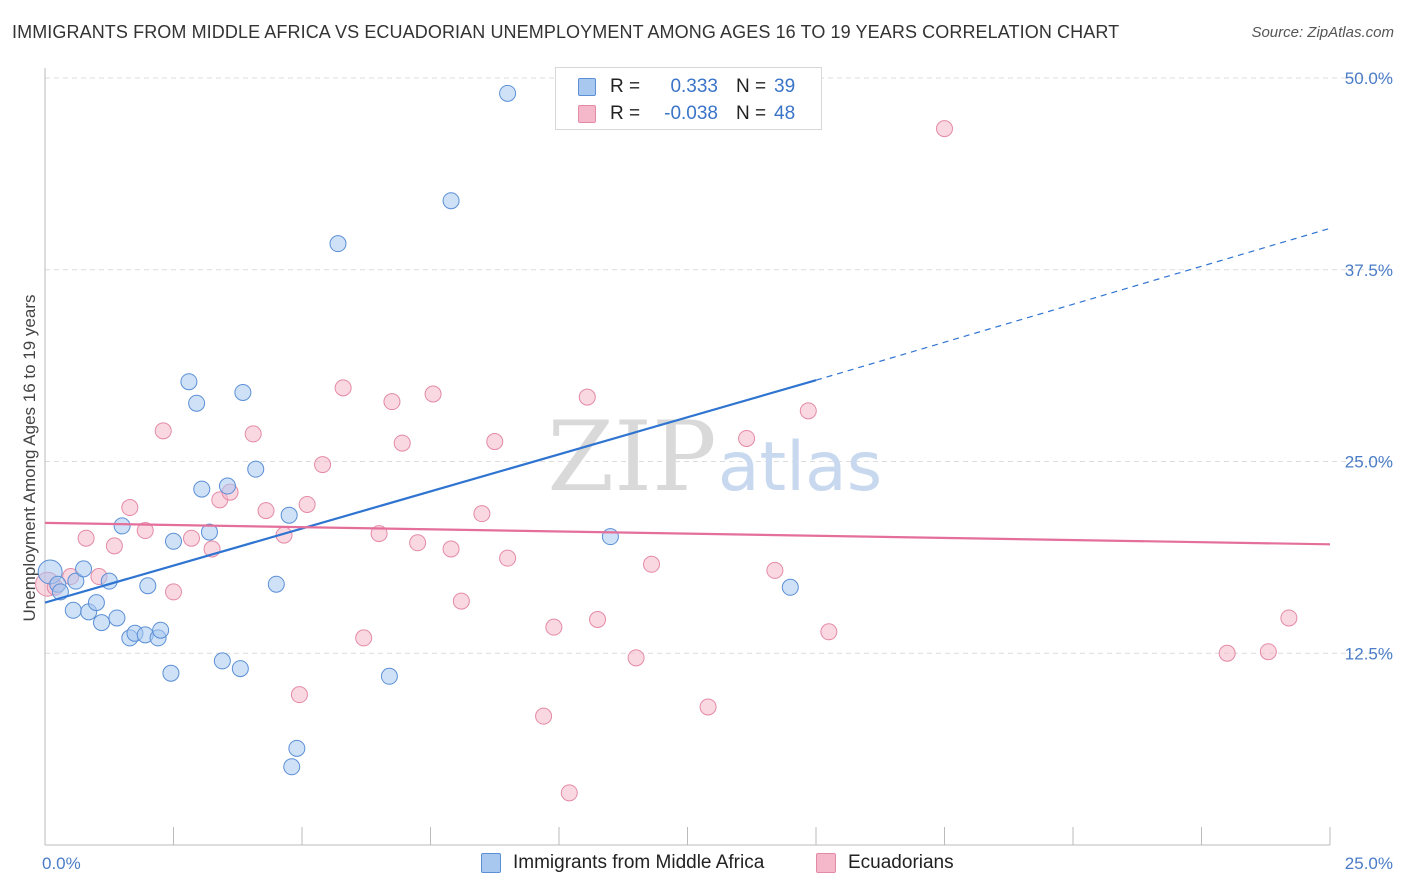  I want to click on legend-row-middle-africa: R = 0.333 N = 39, so click(686, 87).